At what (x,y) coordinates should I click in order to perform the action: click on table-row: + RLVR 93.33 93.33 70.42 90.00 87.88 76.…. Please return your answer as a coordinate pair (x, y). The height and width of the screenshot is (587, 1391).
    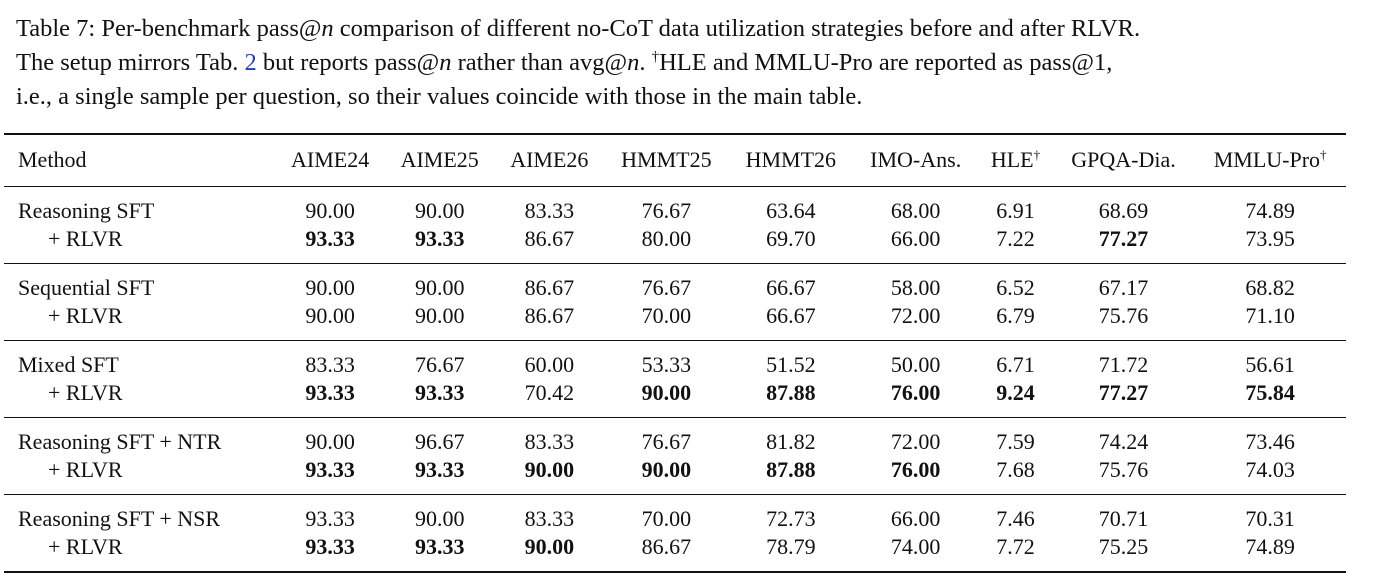
    Looking at the image, I should click on (675, 398).